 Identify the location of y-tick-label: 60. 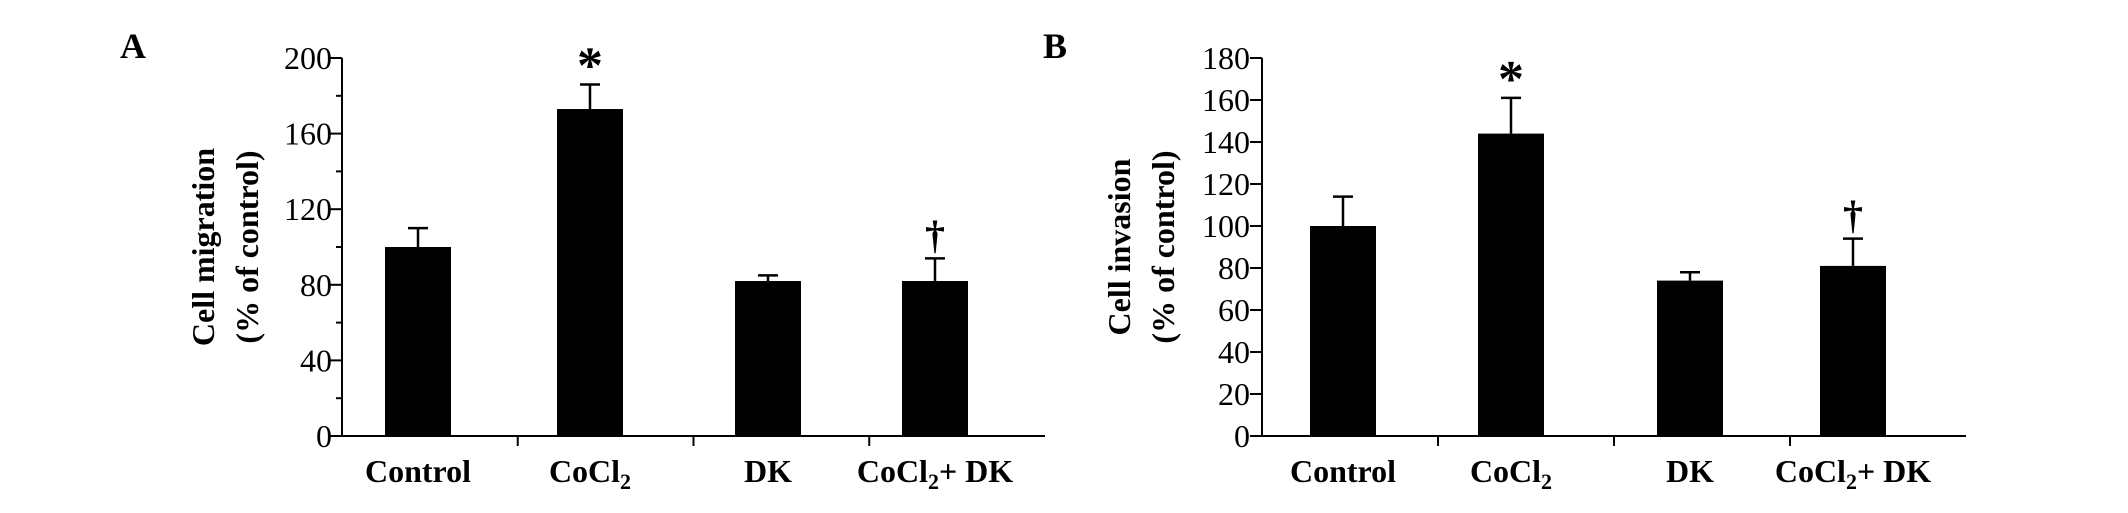
(1234, 310).